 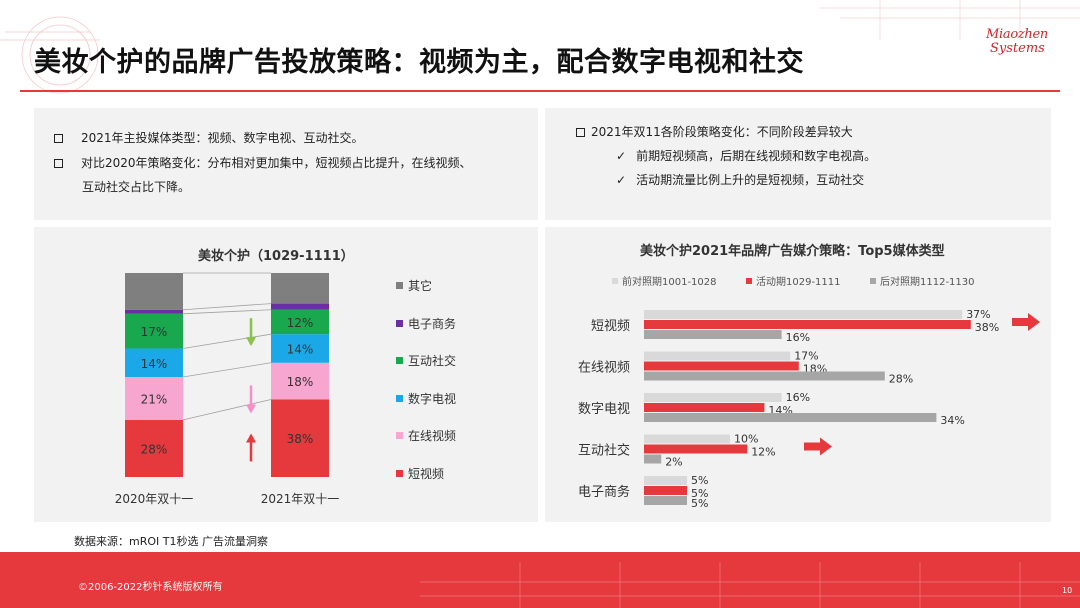 I want to click on page-title: 美妆个护的品牌广告投放策略：视频为主，配合数字电视和社交, so click(x=419, y=62).